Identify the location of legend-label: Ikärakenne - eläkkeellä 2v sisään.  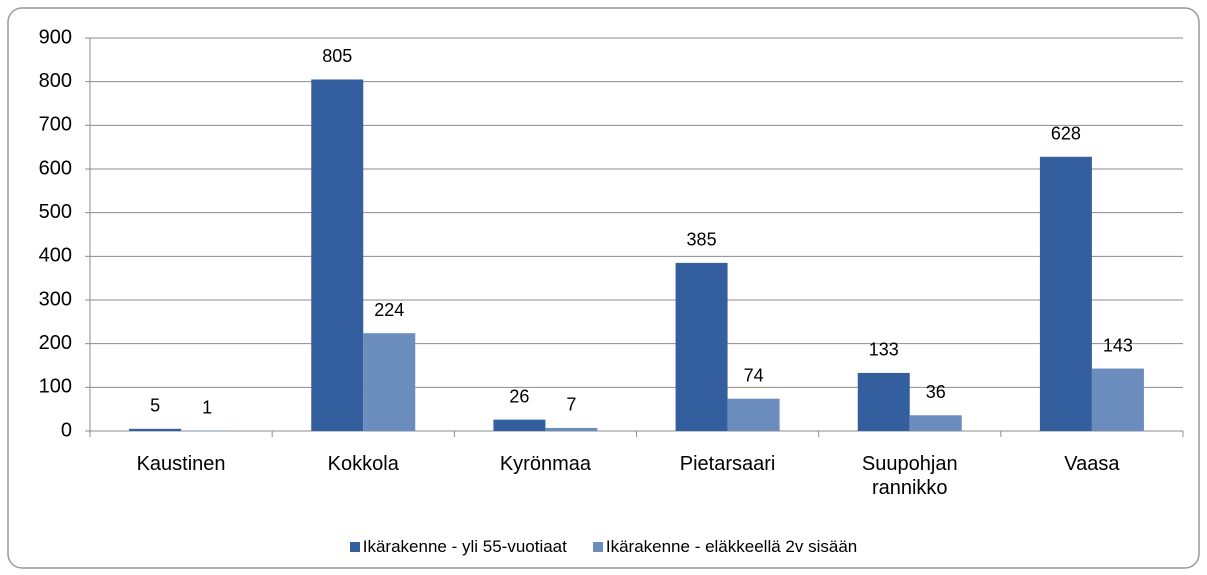
(731, 546).